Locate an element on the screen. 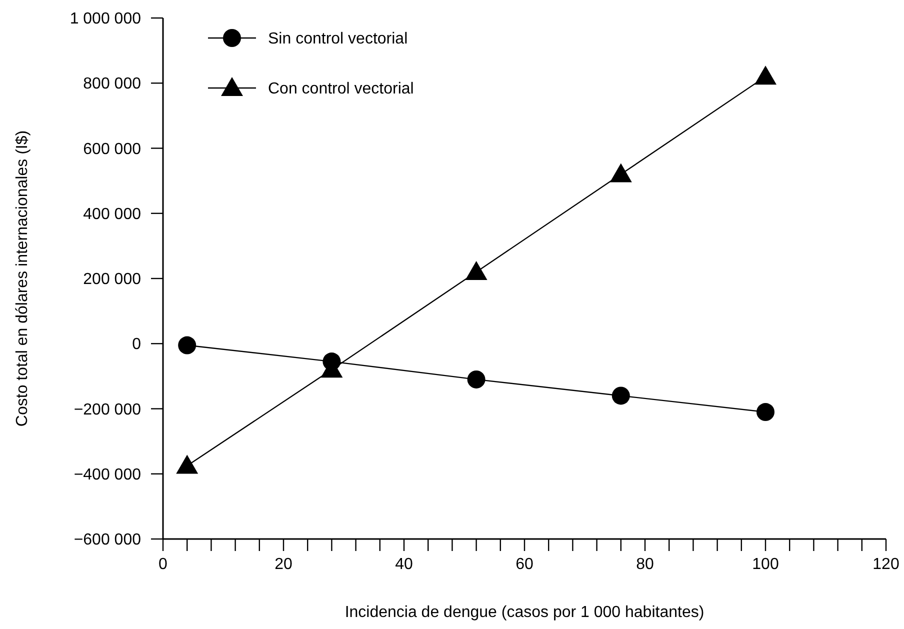 The height and width of the screenshot is (629, 904). x-tick-label: 40 is located at coordinates (404, 564).